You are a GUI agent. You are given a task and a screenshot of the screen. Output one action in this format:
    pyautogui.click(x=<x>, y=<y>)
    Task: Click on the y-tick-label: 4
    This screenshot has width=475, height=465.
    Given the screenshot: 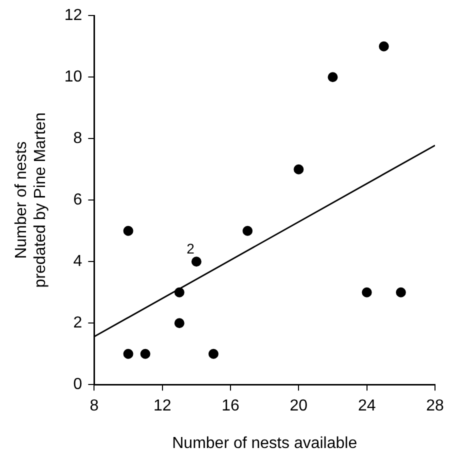 What is the action you would take?
    pyautogui.click(x=77, y=261)
    